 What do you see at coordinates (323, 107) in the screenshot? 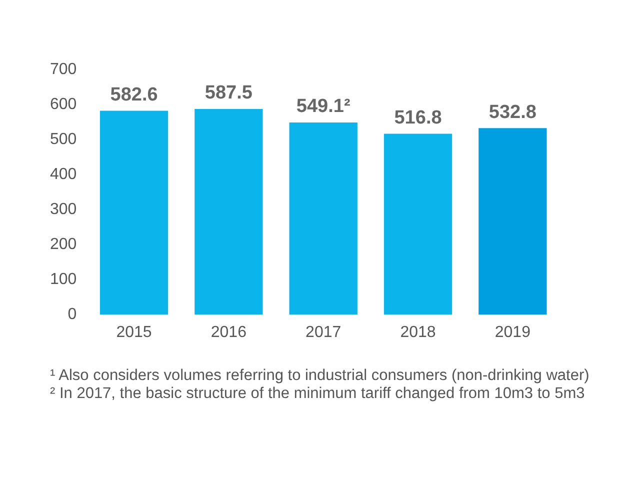
I see `data-label: 549.1²` at bounding box center [323, 107].